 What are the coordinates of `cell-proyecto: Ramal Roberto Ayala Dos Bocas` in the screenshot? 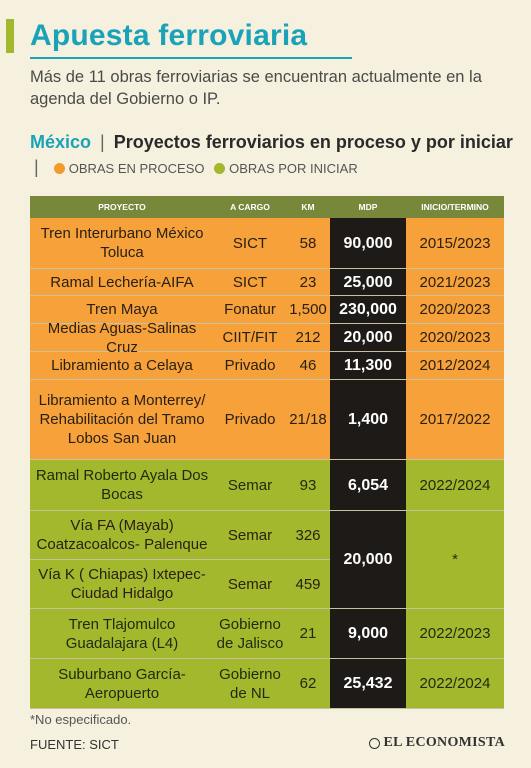 It's located at (122, 485).